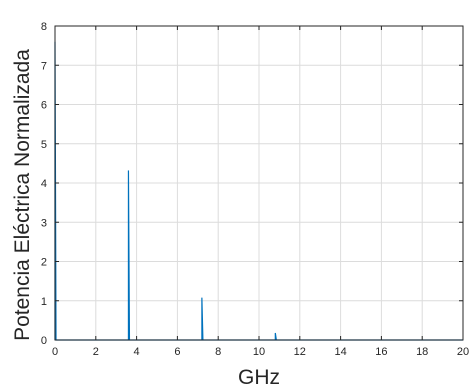 The width and height of the screenshot is (470, 390). I want to click on x-axis-label: GHz, so click(259, 377).